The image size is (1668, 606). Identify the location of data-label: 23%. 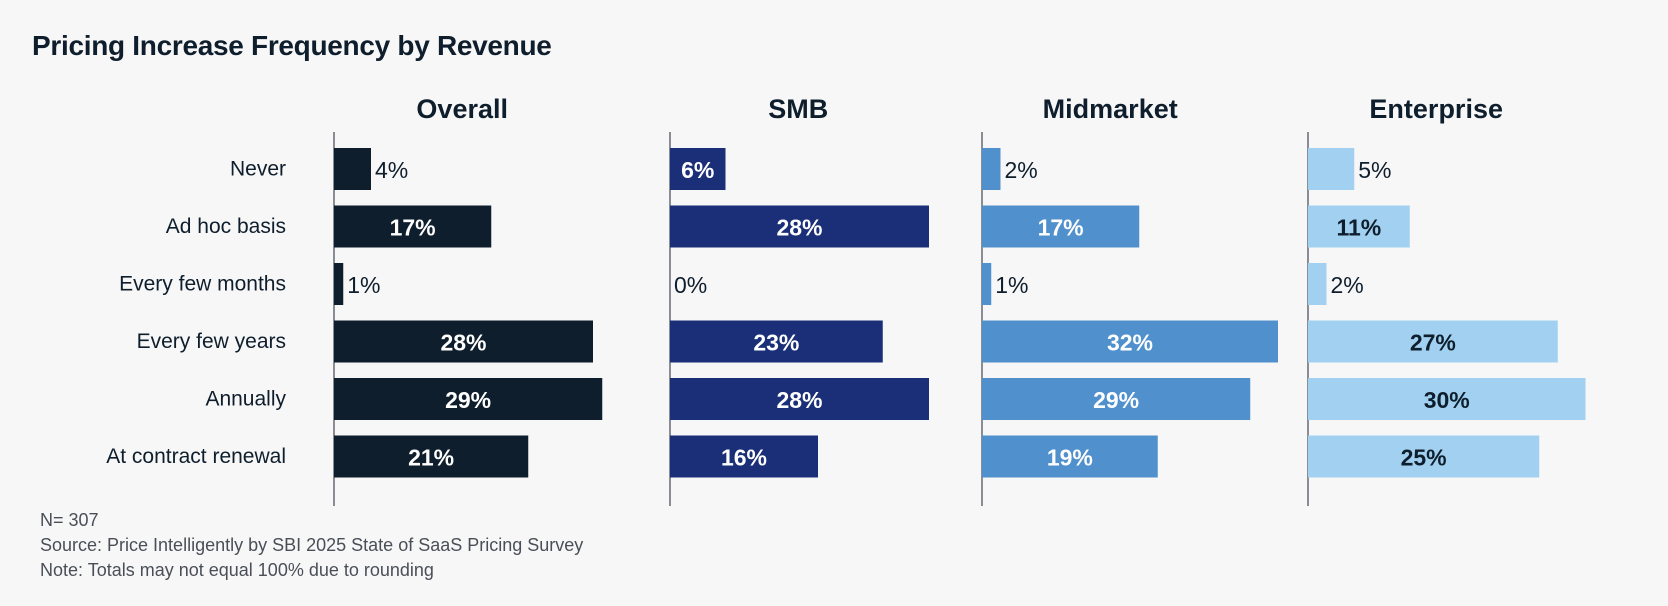
(776, 343).